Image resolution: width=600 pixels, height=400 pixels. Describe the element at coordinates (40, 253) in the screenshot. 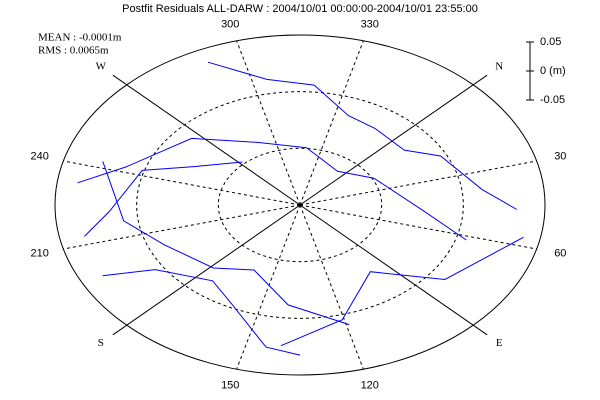

I see `azimuth-label: 210` at that location.